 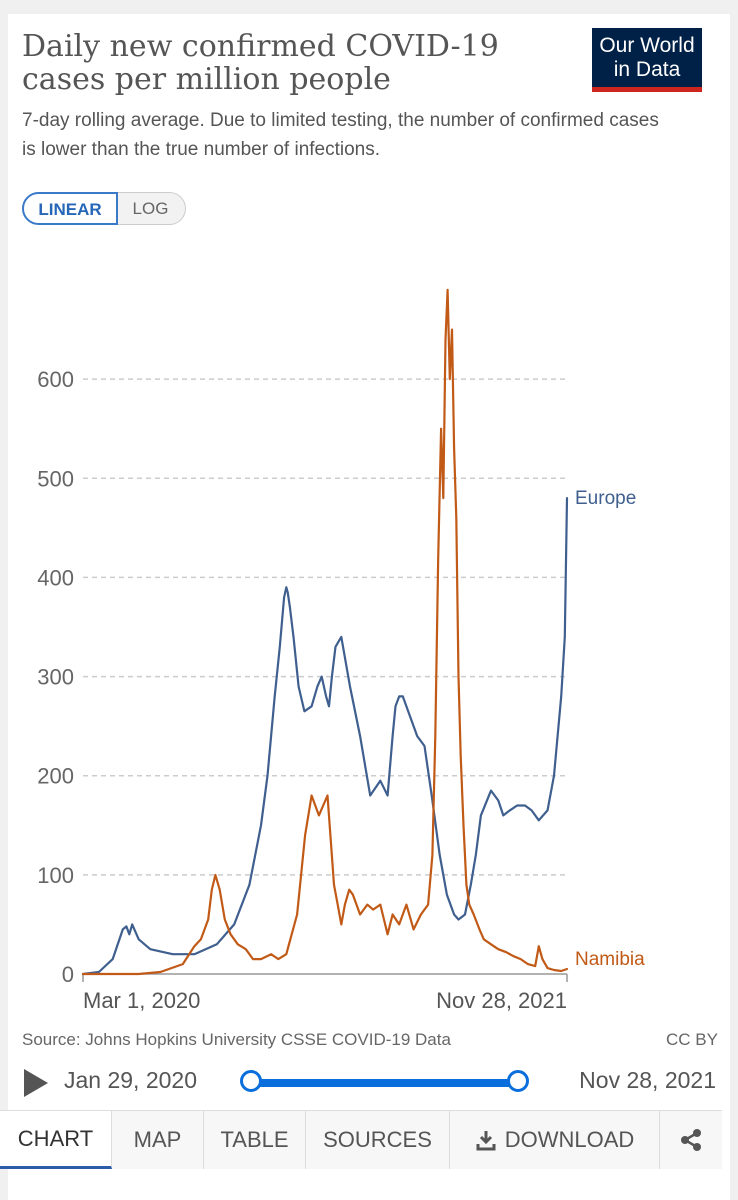 What do you see at coordinates (141, 1000) in the screenshot?
I see `x-tick-label-start: Mar 1, 2020` at bounding box center [141, 1000].